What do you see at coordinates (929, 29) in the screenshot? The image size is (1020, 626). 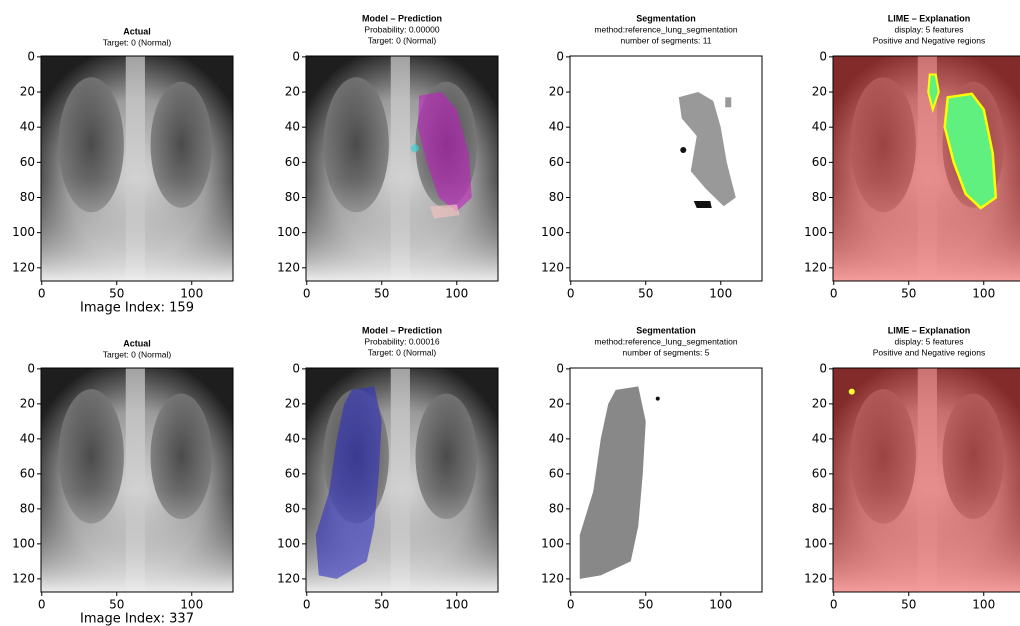 I see `panel-subtitle: display: 5 features` at bounding box center [929, 29].